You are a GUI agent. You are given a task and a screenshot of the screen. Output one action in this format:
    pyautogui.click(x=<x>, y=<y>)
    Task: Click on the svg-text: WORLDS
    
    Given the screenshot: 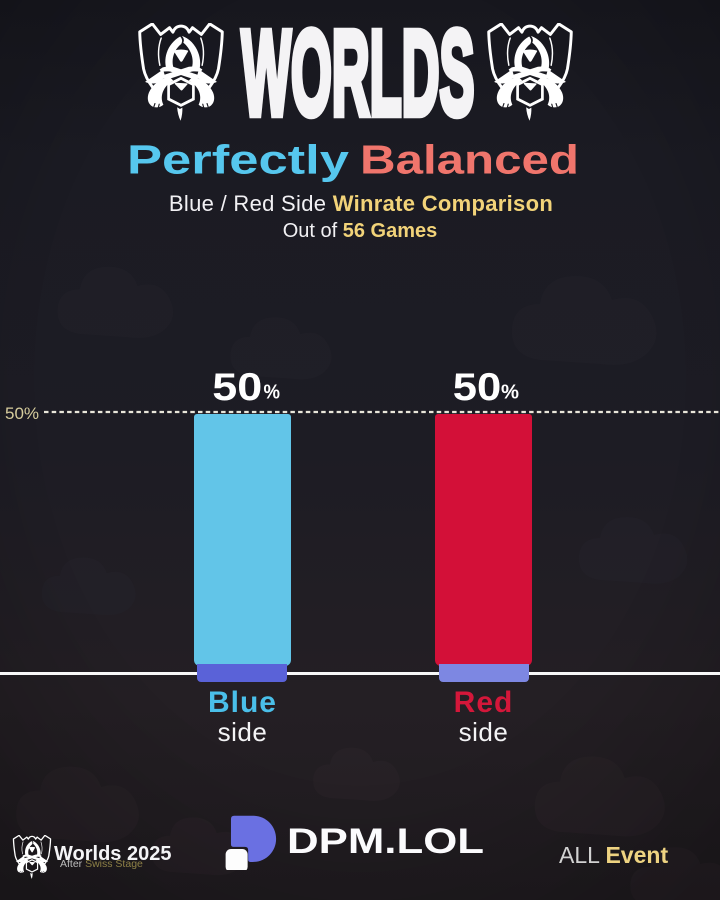 What is the action you would take?
    pyautogui.click(x=358, y=71)
    